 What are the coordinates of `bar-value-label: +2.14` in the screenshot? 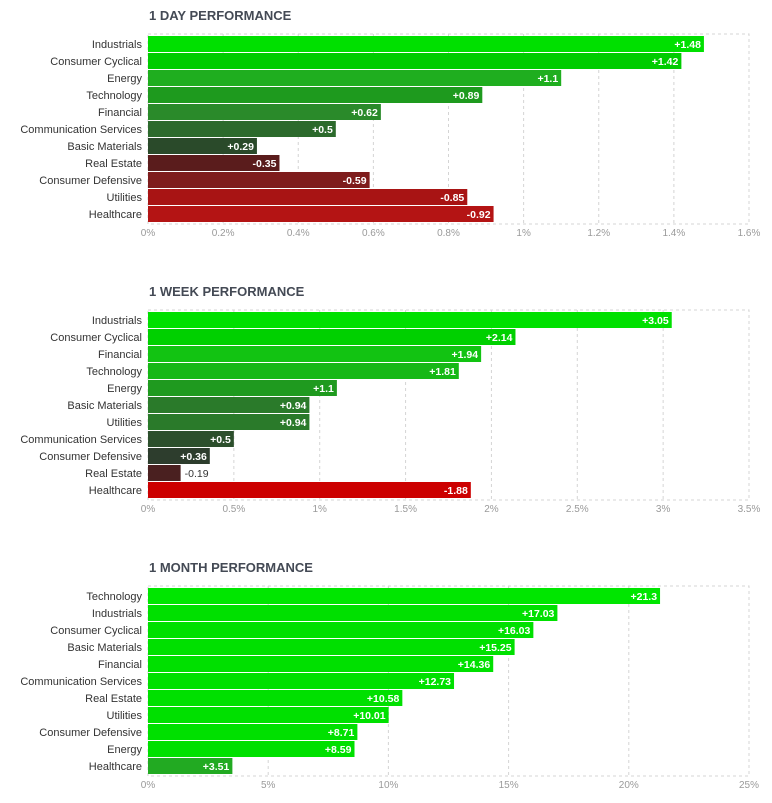 It's located at (499, 338).